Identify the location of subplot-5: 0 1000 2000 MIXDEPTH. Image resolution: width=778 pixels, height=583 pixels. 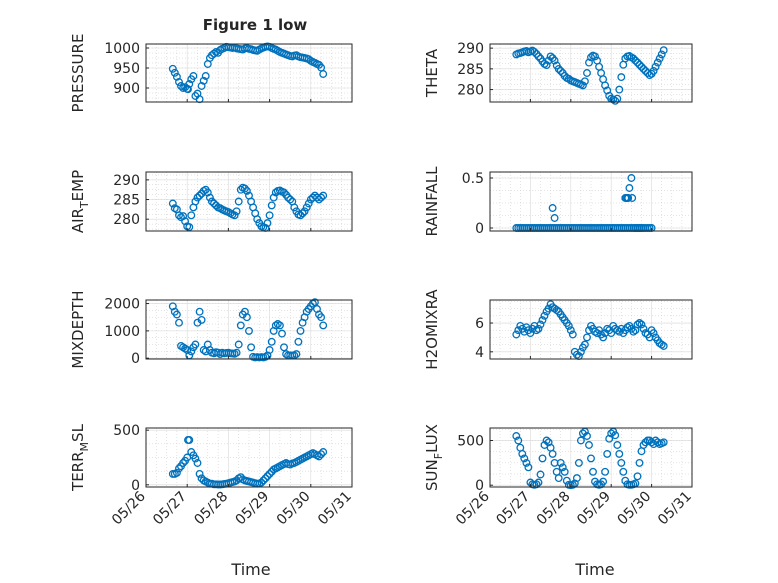
(211, 329).